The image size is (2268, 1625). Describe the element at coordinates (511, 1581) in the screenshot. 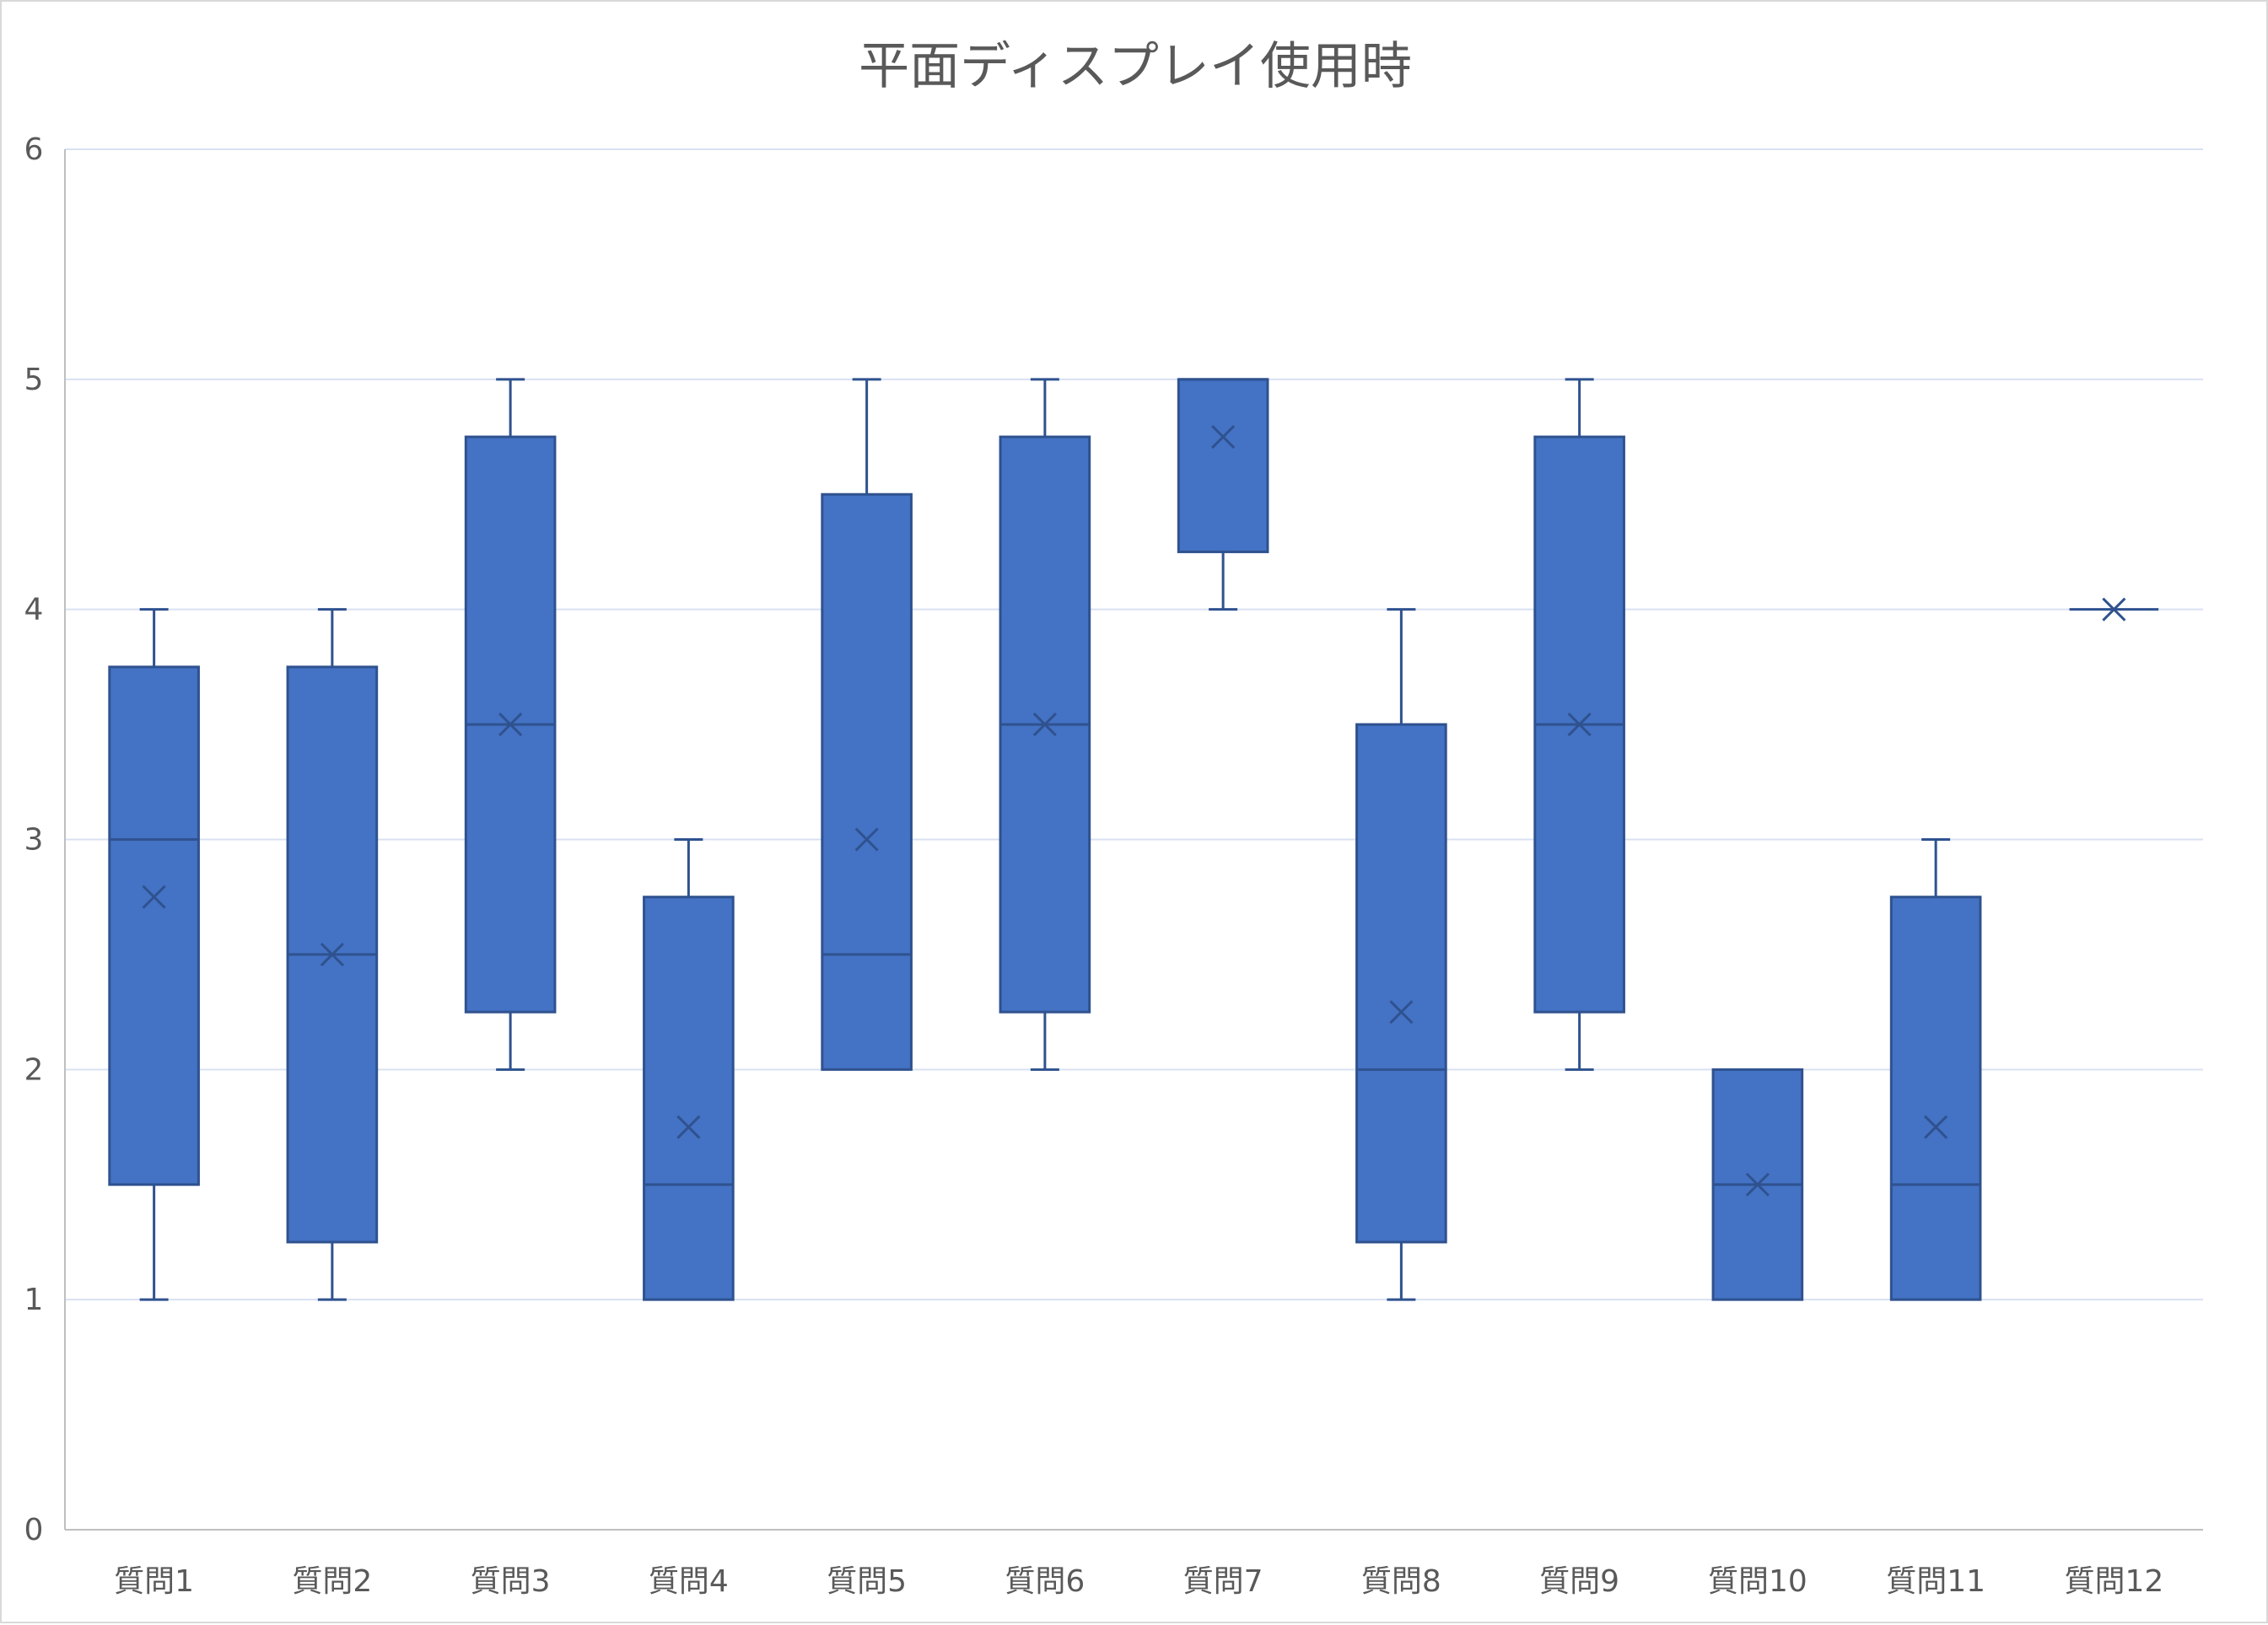

I see `x-category-label-3: 質問3` at that location.